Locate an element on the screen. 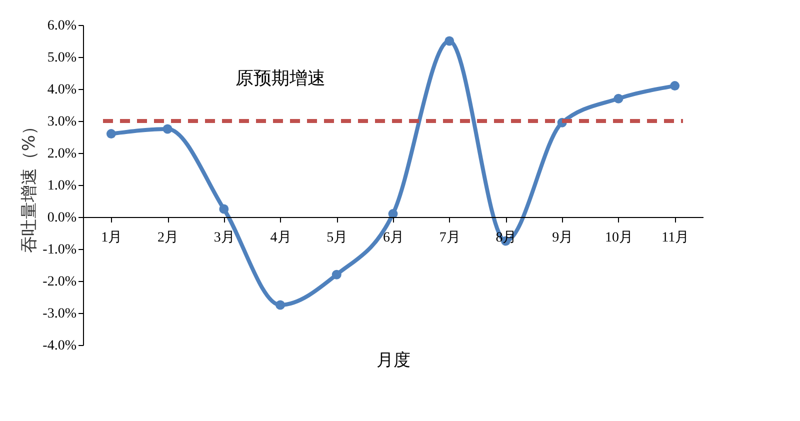 The height and width of the screenshot is (421, 800). x-tick-label: 10月 is located at coordinates (618, 238).